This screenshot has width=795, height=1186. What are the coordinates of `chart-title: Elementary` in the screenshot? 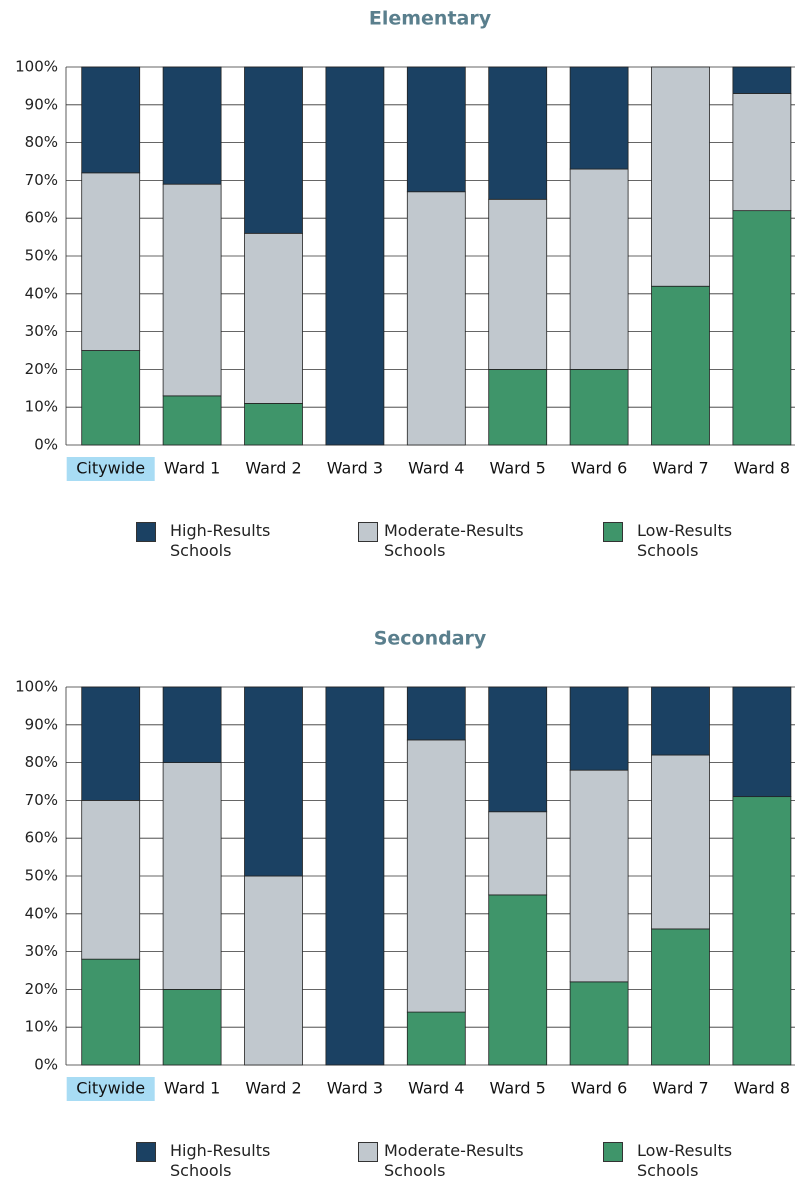 It's located at (430, 19).